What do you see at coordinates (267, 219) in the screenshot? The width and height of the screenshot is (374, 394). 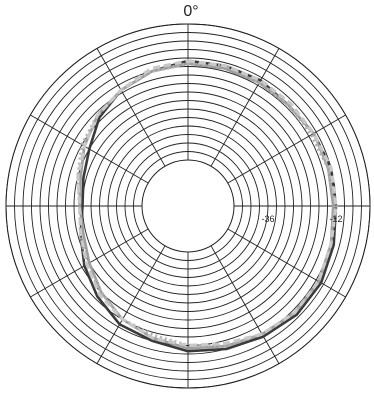 I see `radial-tick-label: -36` at bounding box center [267, 219].